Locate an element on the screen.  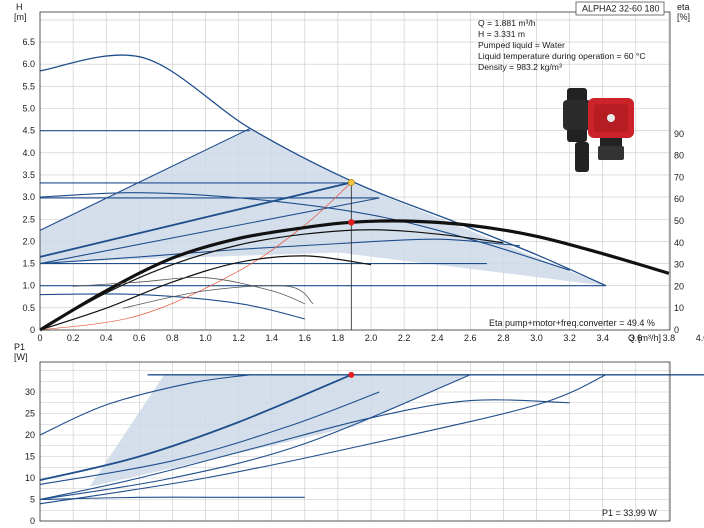
h-tick-label: 5.5 is located at coordinates (28, 86).